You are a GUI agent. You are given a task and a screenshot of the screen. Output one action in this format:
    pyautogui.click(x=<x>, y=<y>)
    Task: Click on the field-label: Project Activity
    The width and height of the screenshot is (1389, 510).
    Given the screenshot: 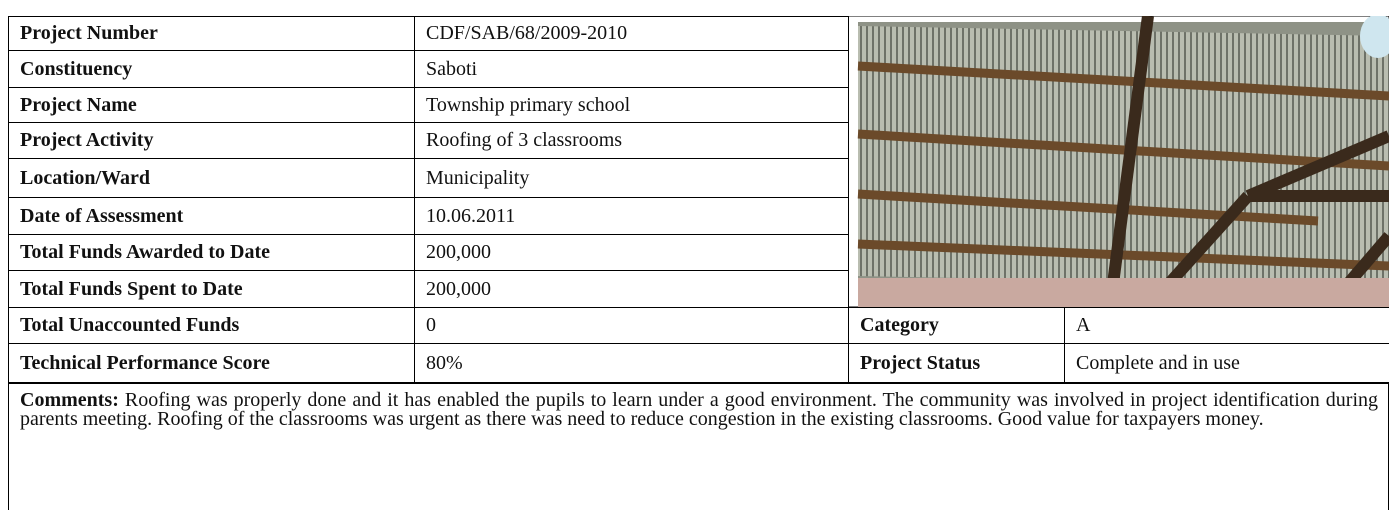 What is the action you would take?
    pyautogui.click(x=211, y=140)
    